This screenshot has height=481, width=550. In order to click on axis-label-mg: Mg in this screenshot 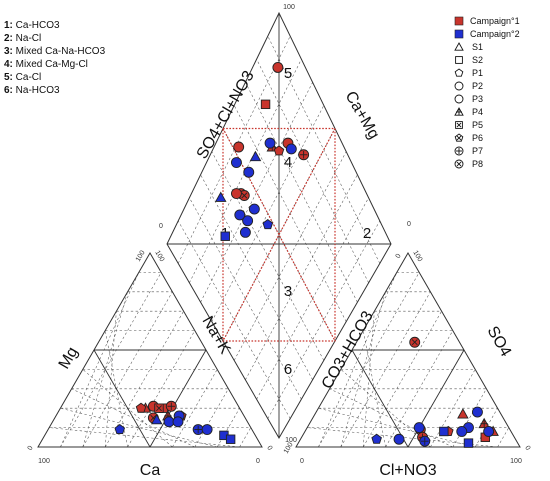, I will do `click(69, 358)`.